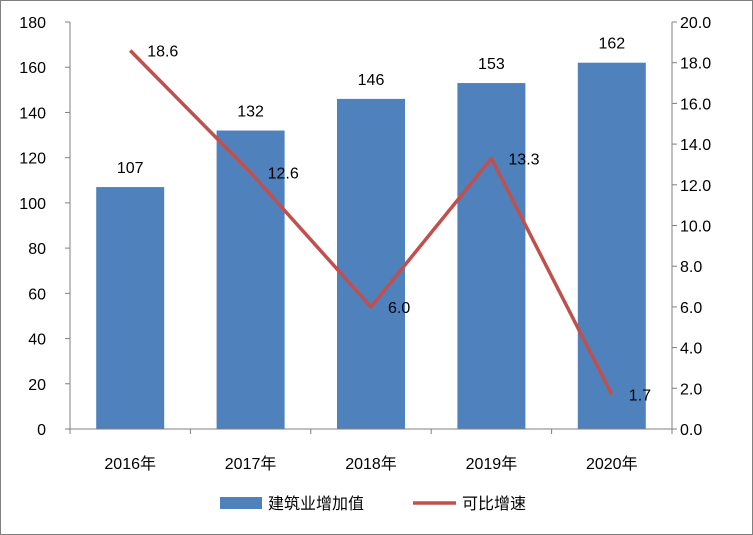 This screenshot has width=753, height=535. I want to click on legend-label-bar: 建筑业增加值, so click(316, 504).